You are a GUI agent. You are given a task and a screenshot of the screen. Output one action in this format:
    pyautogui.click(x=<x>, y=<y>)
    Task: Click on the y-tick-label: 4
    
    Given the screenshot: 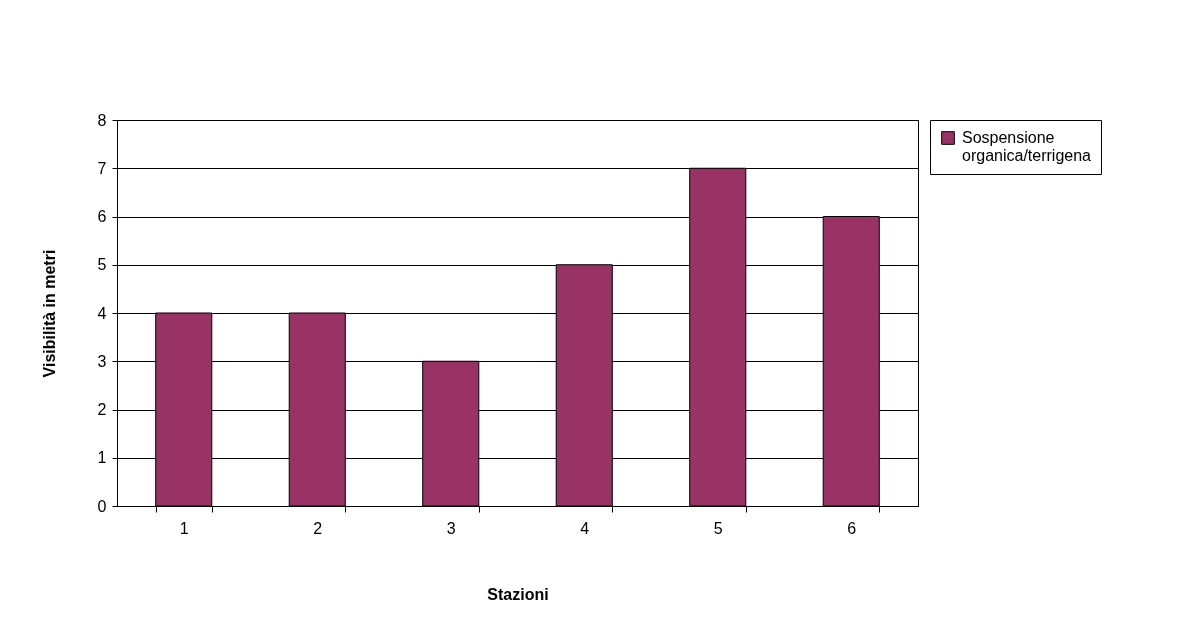 What is the action you would take?
    pyautogui.click(x=102, y=313)
    